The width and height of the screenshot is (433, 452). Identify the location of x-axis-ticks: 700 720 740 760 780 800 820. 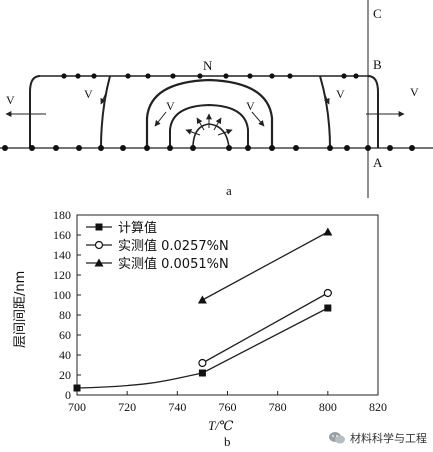
(227, 402).